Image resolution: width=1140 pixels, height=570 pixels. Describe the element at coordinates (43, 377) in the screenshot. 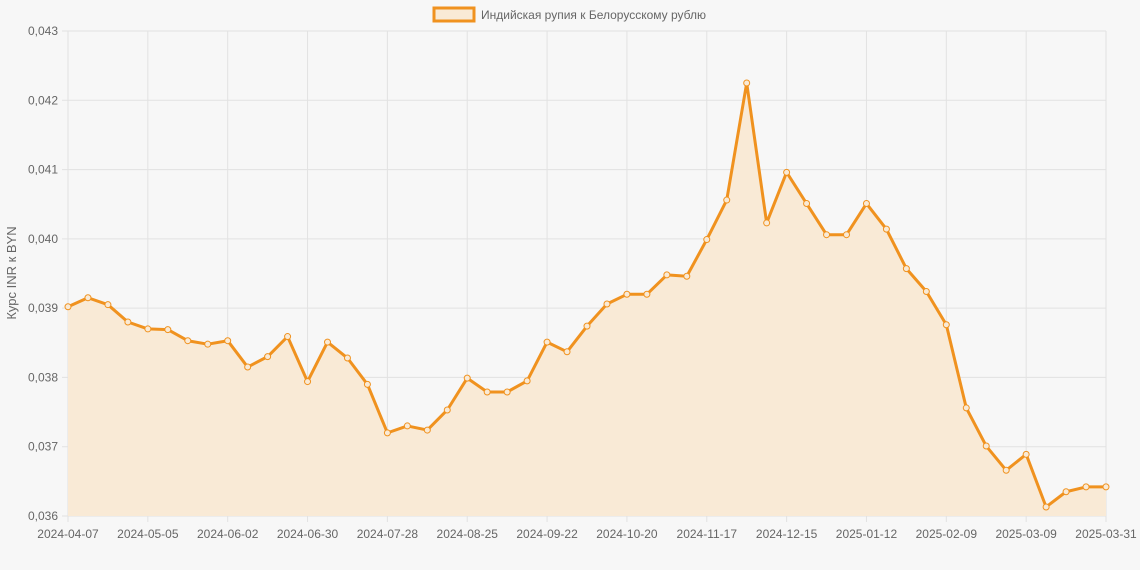

I see `y-tick-label: 0,038` at that location.